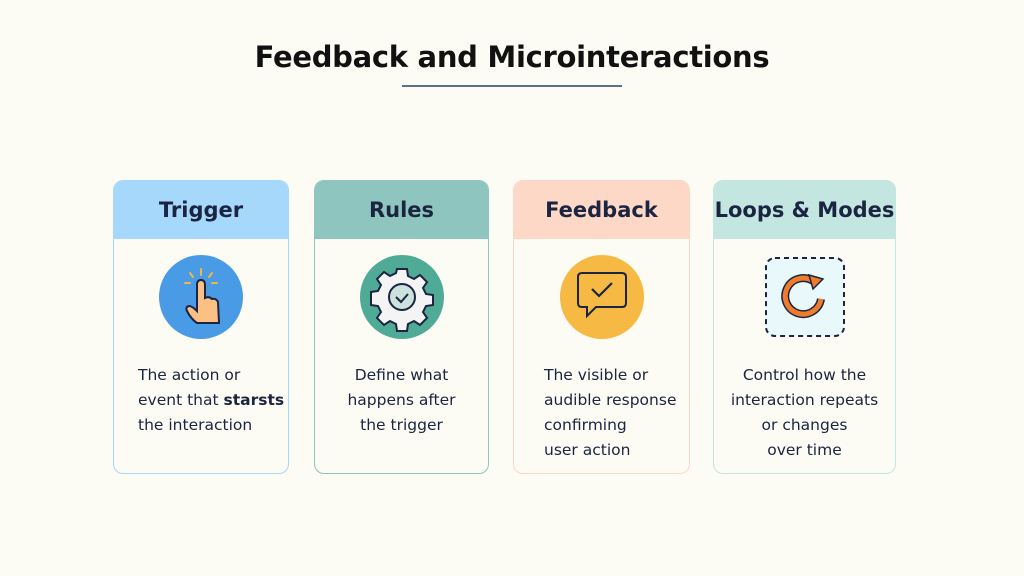  I want to click on card-line: Define what, so click(401, 375).